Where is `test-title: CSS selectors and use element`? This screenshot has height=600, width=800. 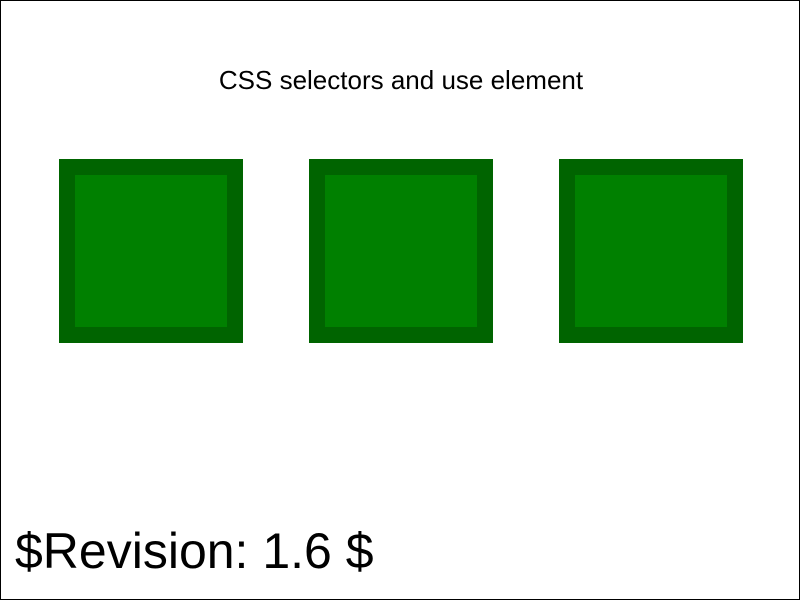
test-title: CSS selectors and use element is located at coordinates (401, 80).